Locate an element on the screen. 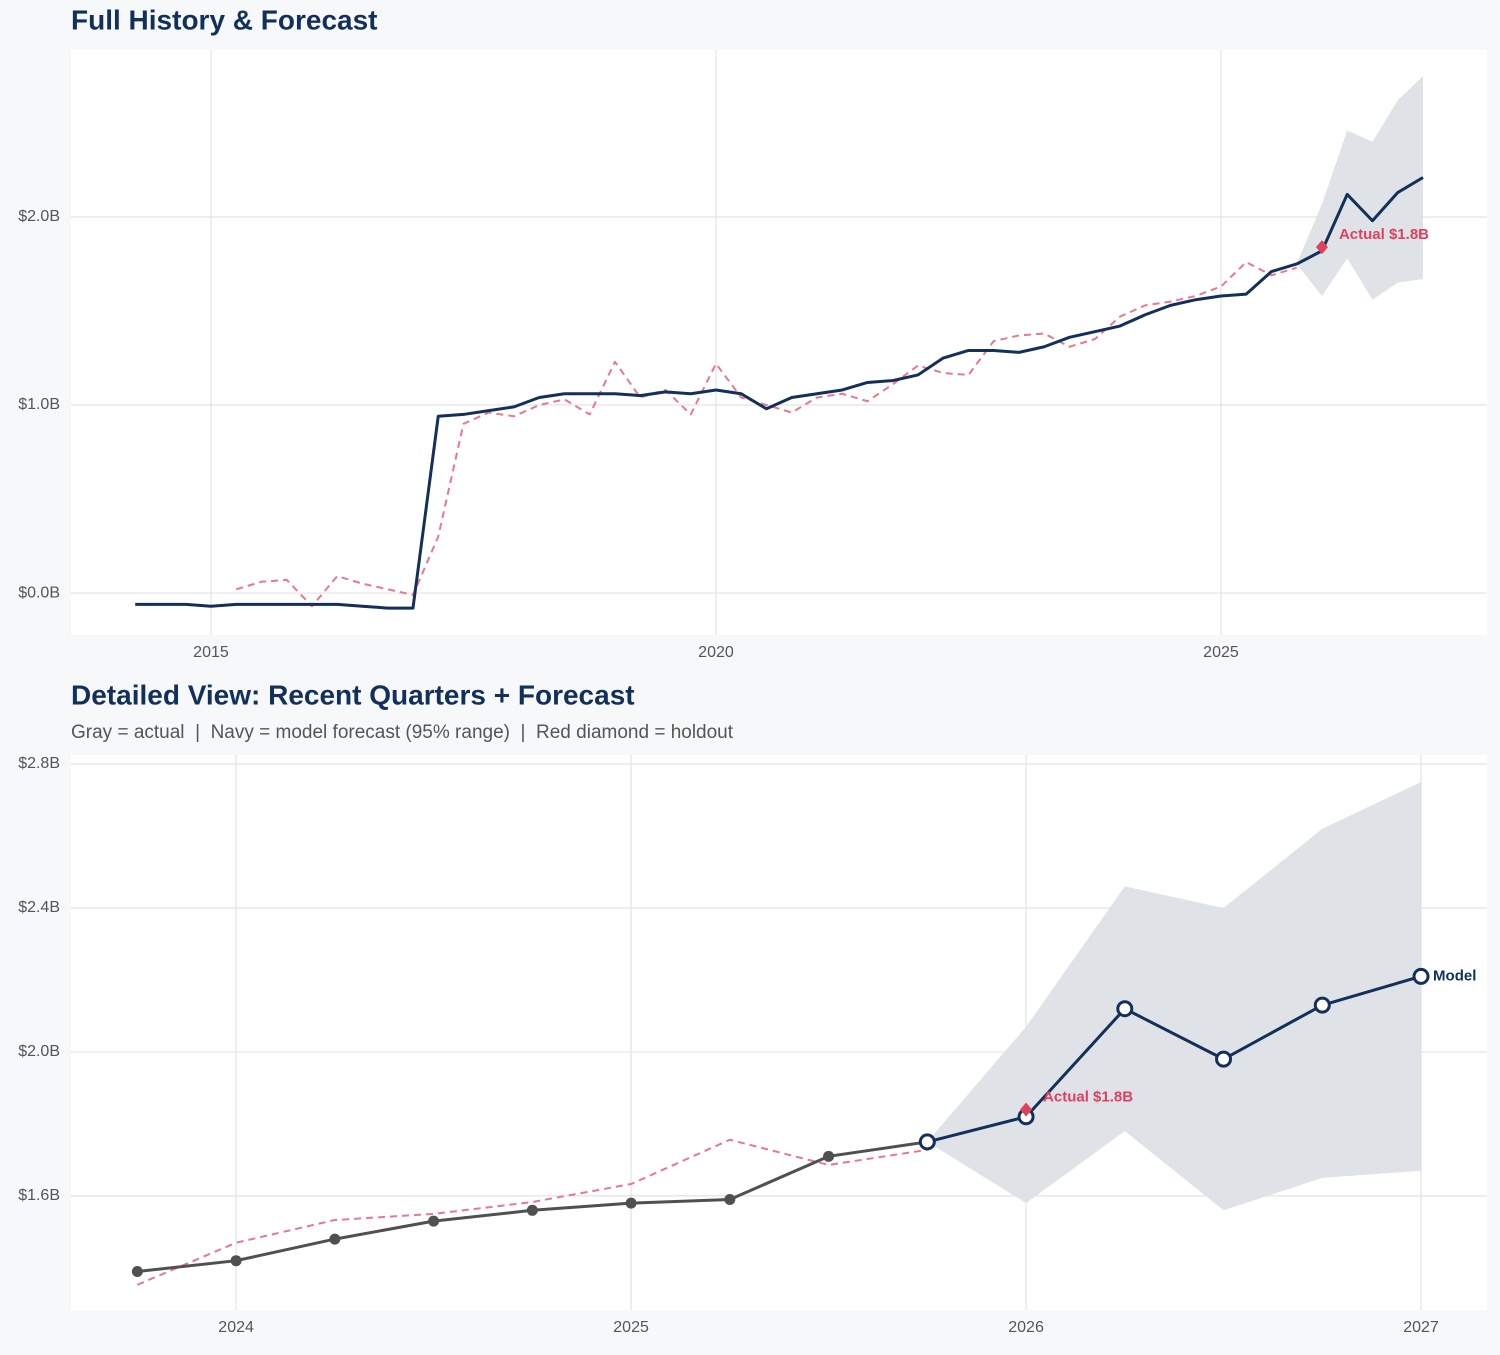  y-tick-label: $1.0B is located at coordinates (39, 404).